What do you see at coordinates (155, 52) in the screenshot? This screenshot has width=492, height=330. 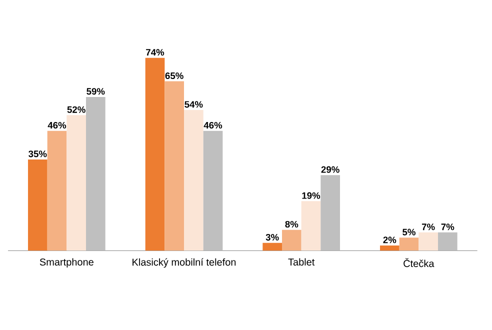 I see `data-label: 74%` at bounding box center [155, 52].